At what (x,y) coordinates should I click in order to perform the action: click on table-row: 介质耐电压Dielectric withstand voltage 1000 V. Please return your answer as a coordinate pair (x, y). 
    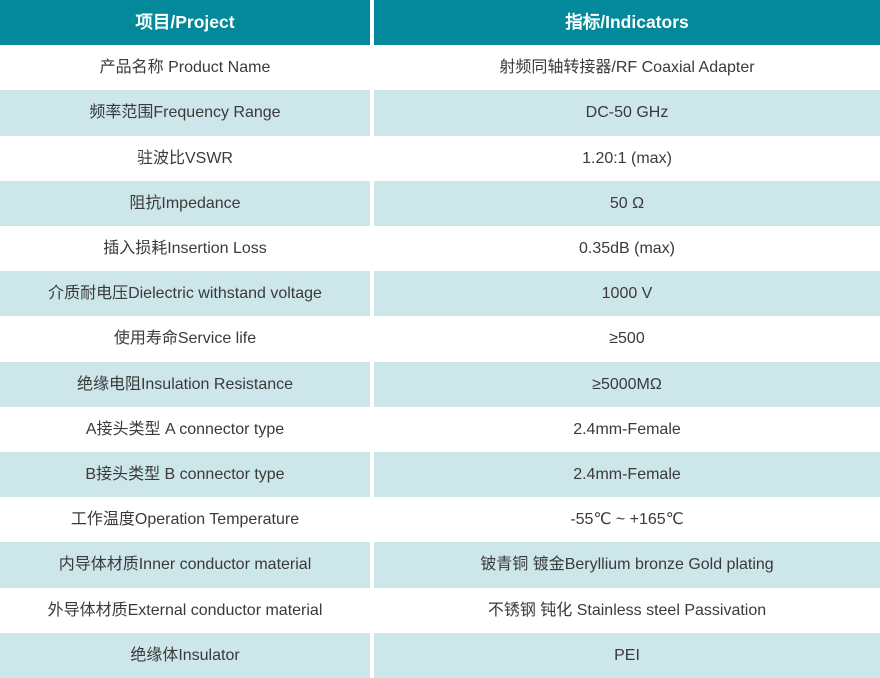
    Looking at the image, I should click on (440, 294).